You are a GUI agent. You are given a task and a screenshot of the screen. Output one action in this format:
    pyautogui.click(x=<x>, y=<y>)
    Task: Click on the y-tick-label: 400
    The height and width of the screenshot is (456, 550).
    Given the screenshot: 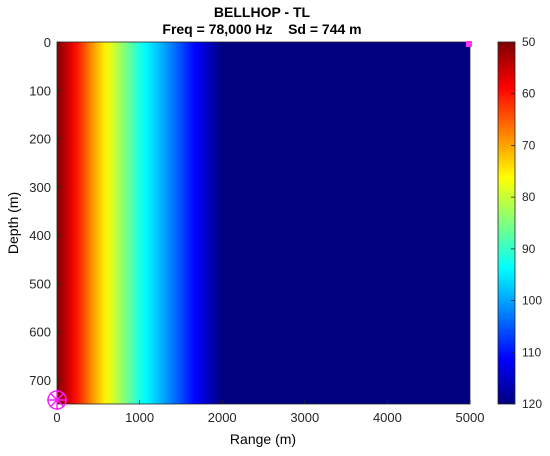 What is the action you would take?
    pyautogui.click(x=40, y=235)
    